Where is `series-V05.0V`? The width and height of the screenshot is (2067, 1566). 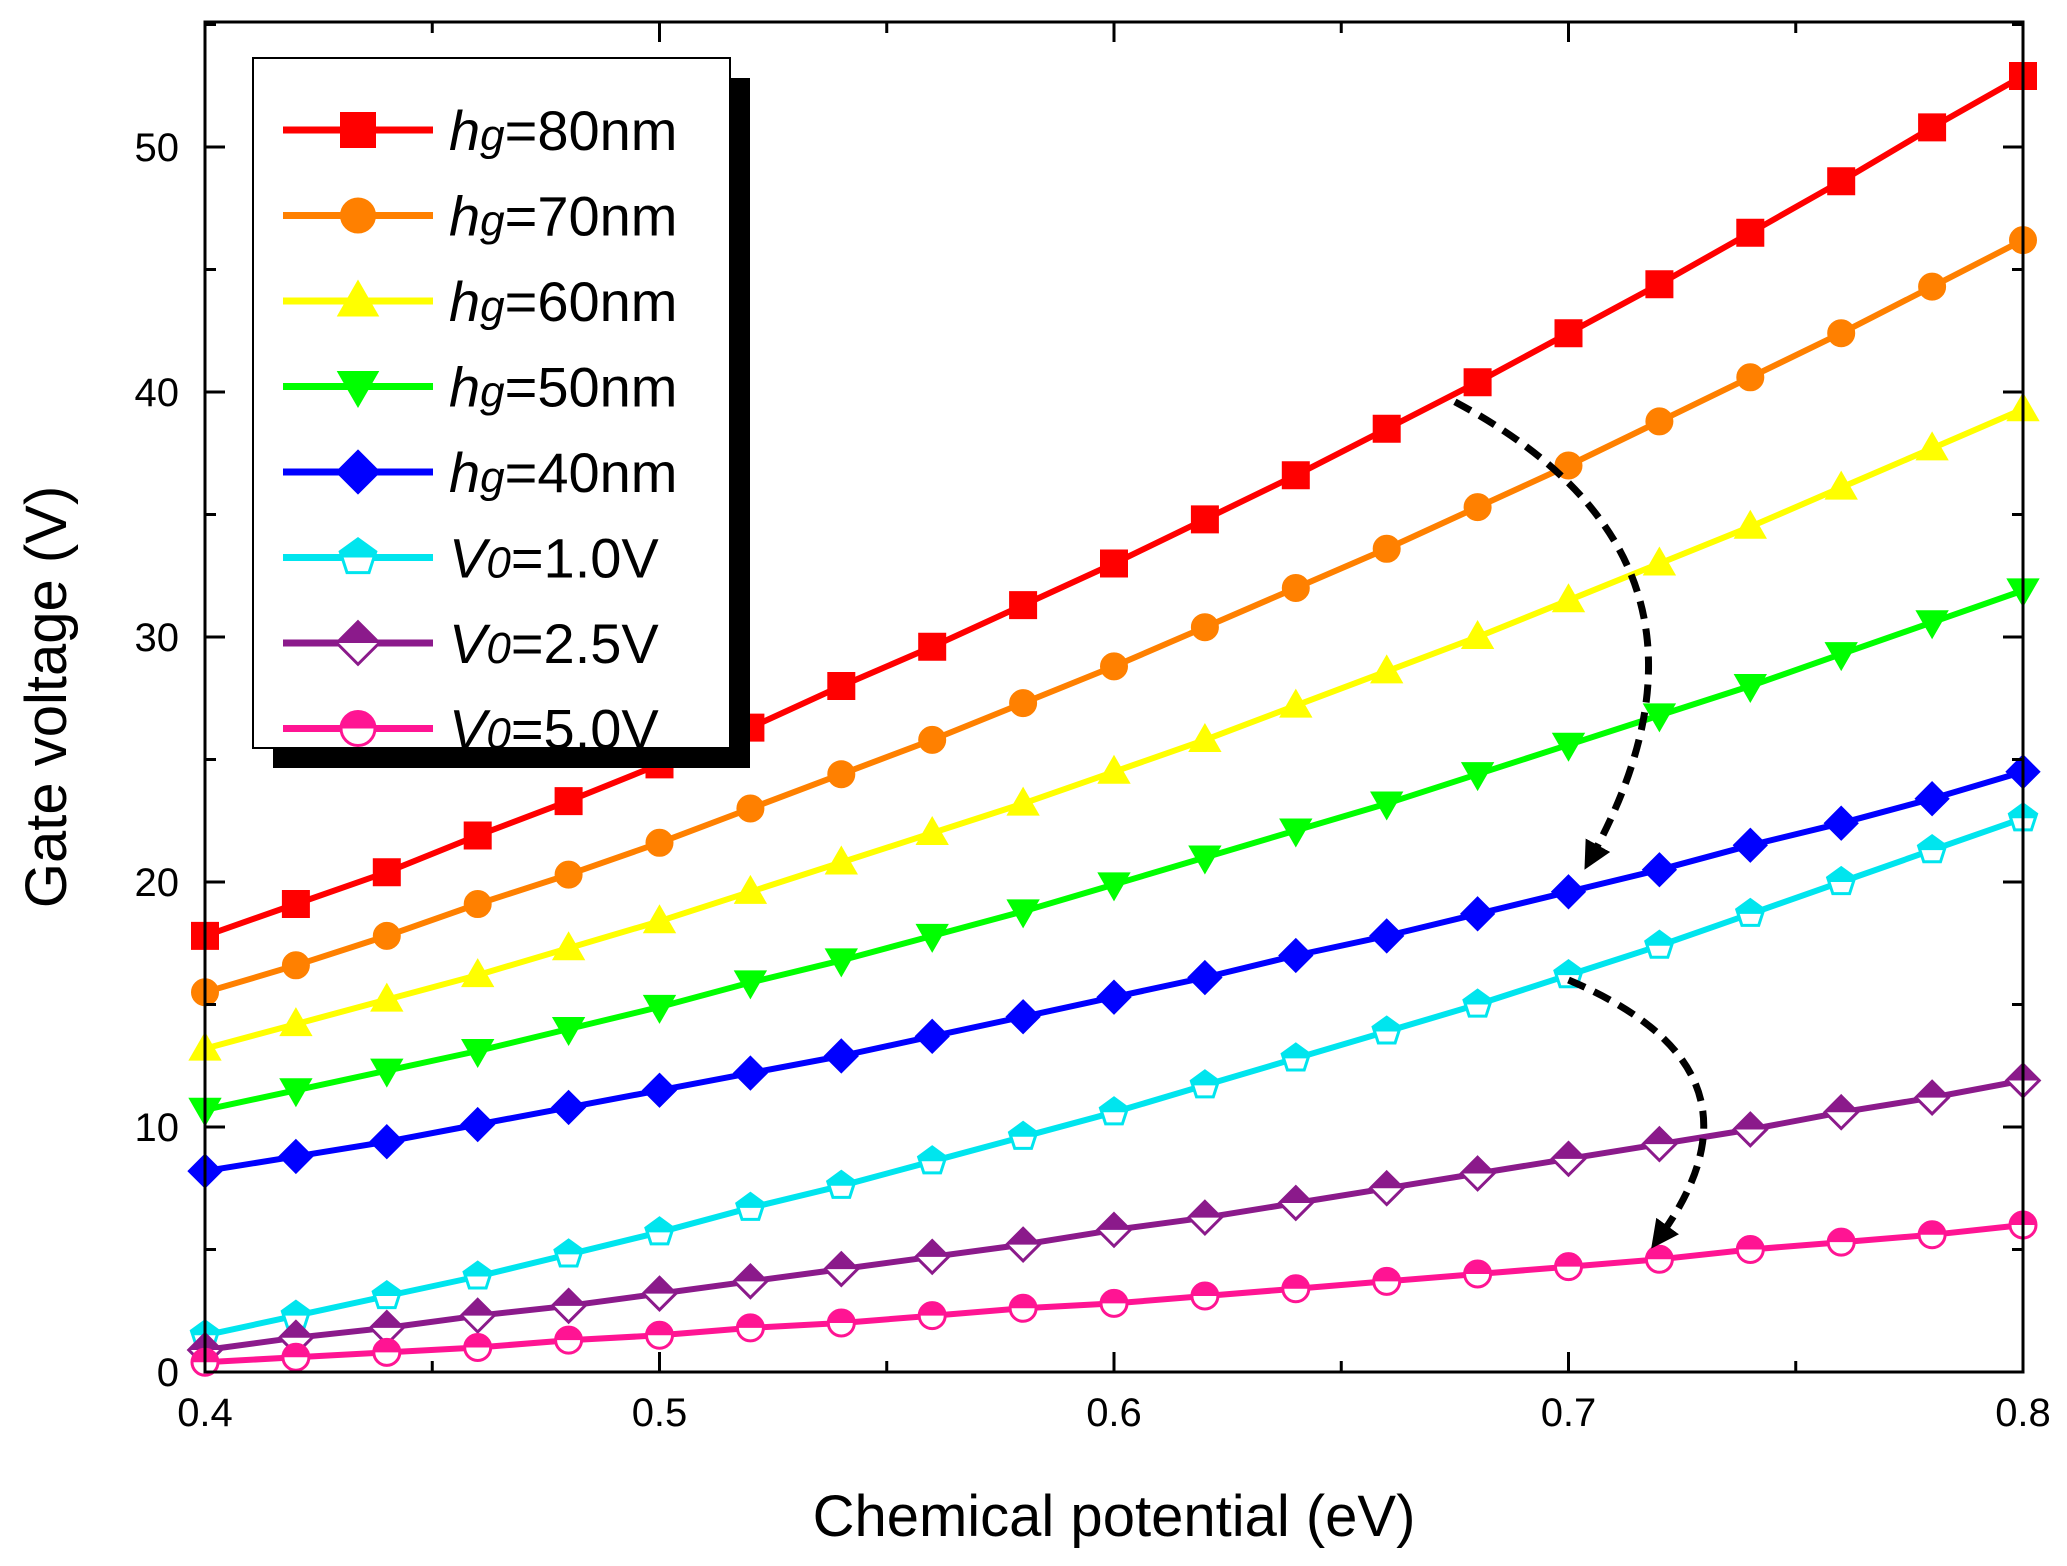 series-V05.0V is located at coordinates (1114, 1293).